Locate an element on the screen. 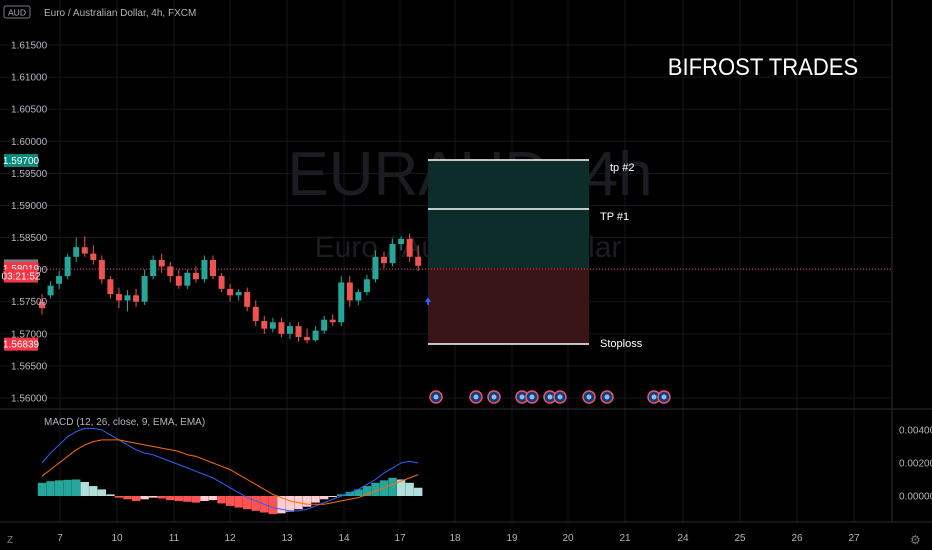 The image size is (932, 550). currency-badge is located at coordinates (17, 12).